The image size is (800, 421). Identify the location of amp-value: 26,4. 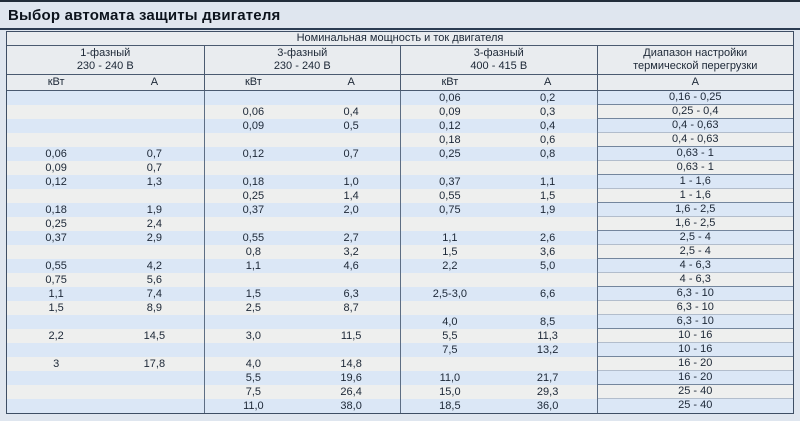
(351, 392).